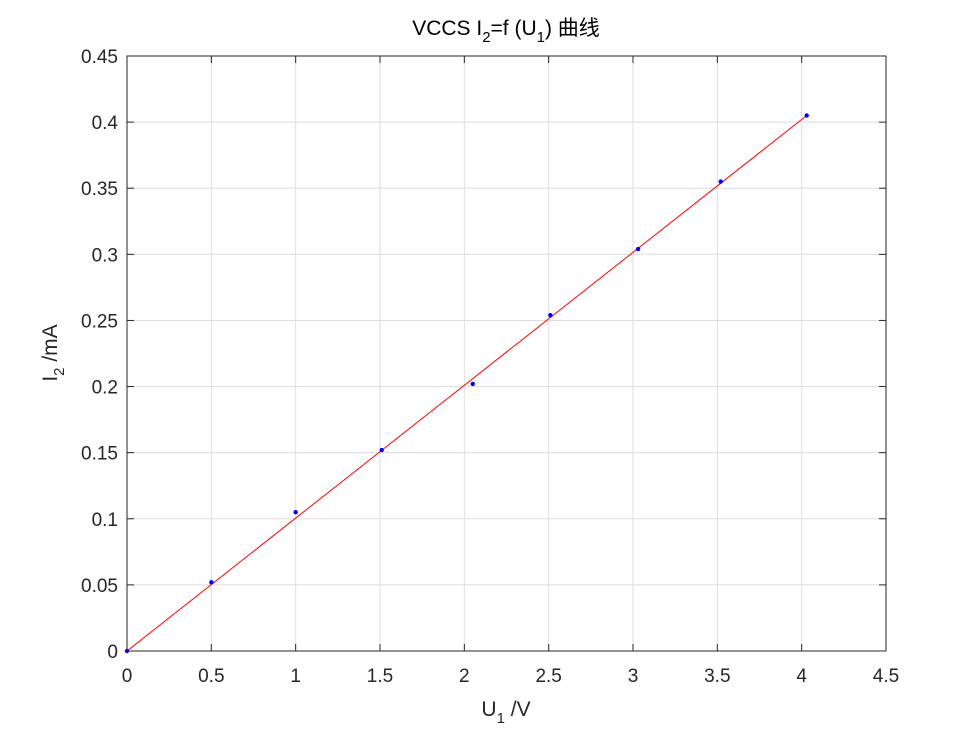 This screenshot has height=735, width=980. I want to click on x-tick-label: 1.5, so click(380, 676).